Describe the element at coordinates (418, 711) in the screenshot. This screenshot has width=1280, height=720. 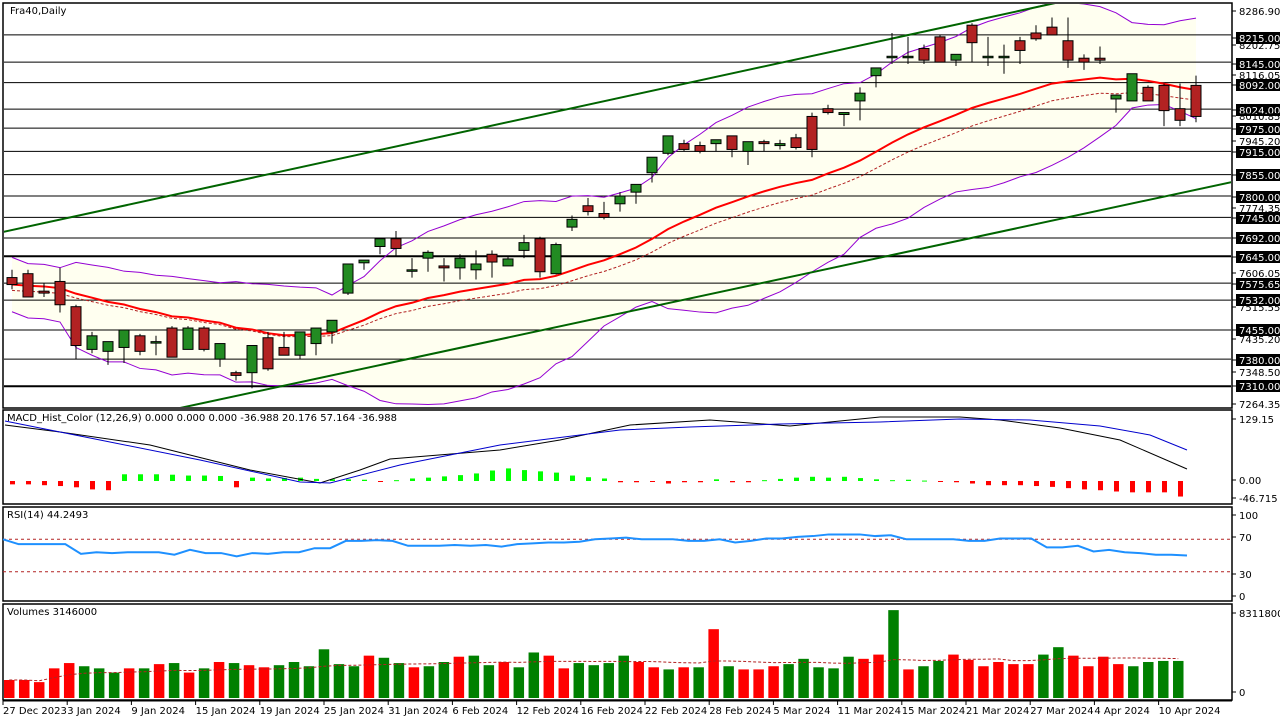
I see `time-axis-label: 31 Jan 2024` at that location.